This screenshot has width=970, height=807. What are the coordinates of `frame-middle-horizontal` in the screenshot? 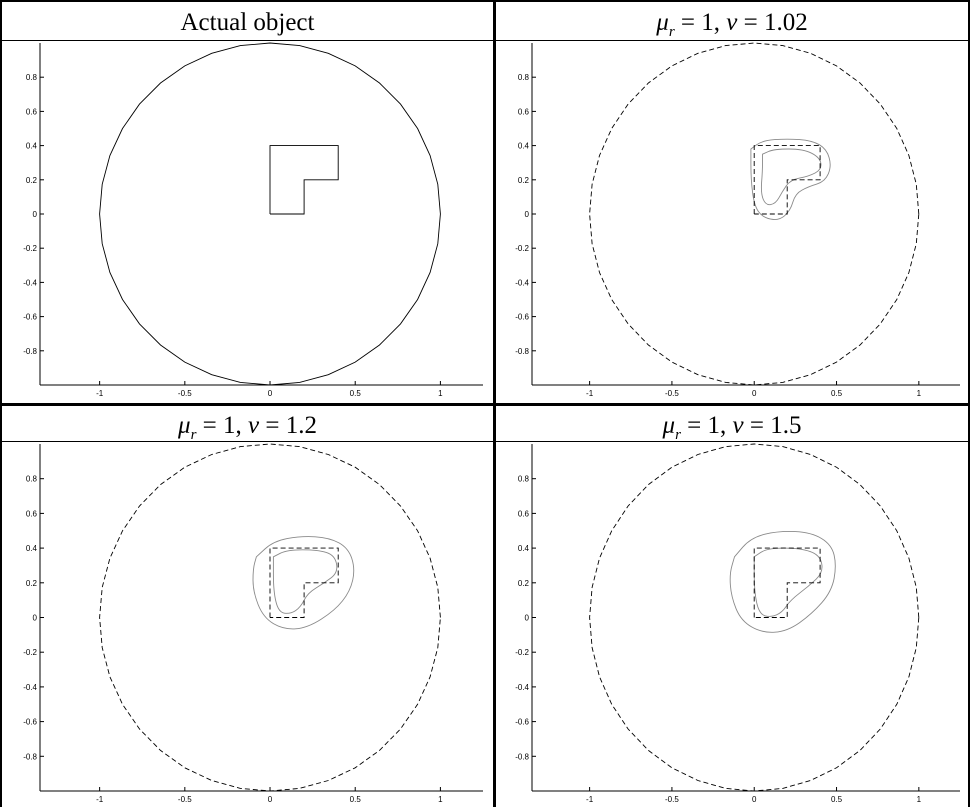 It's located at (485, 404).